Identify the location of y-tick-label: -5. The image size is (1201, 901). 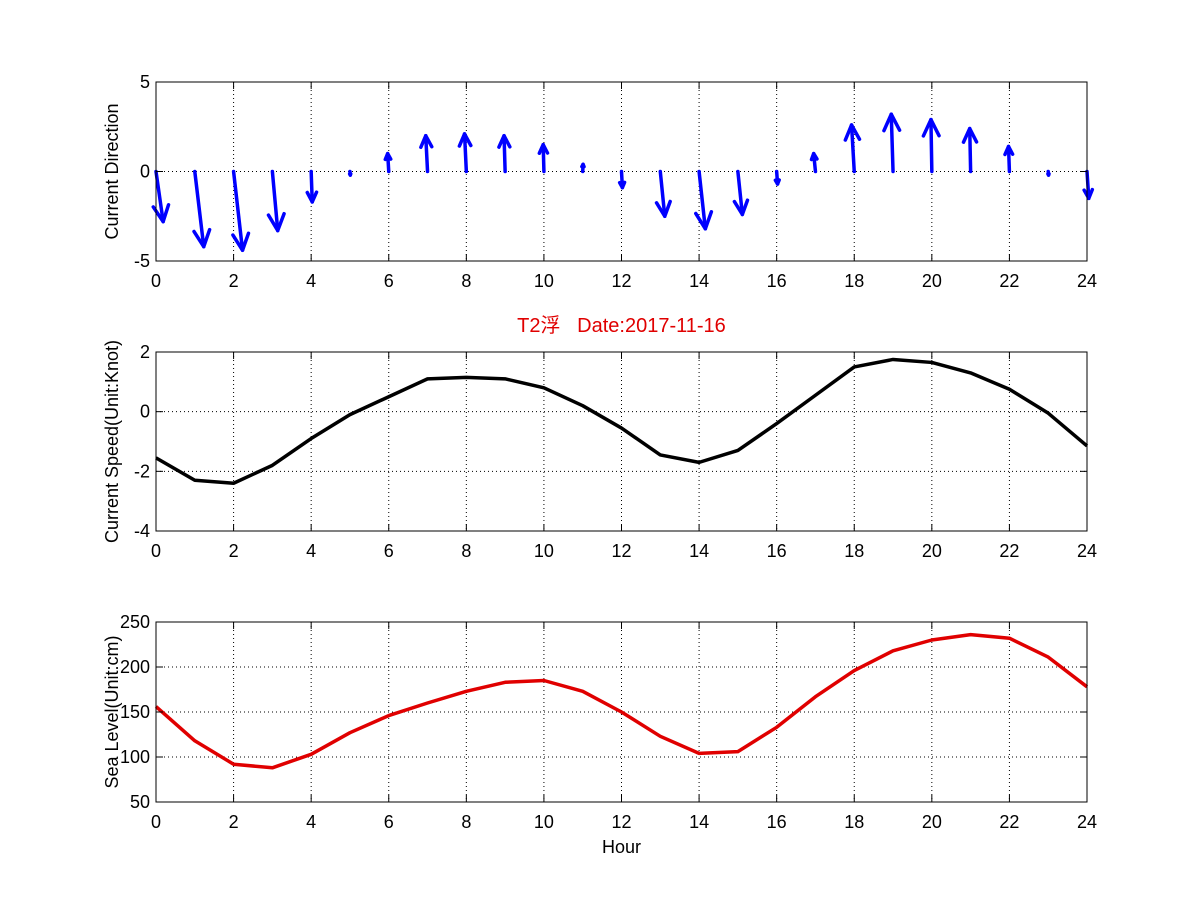
(142, 261).